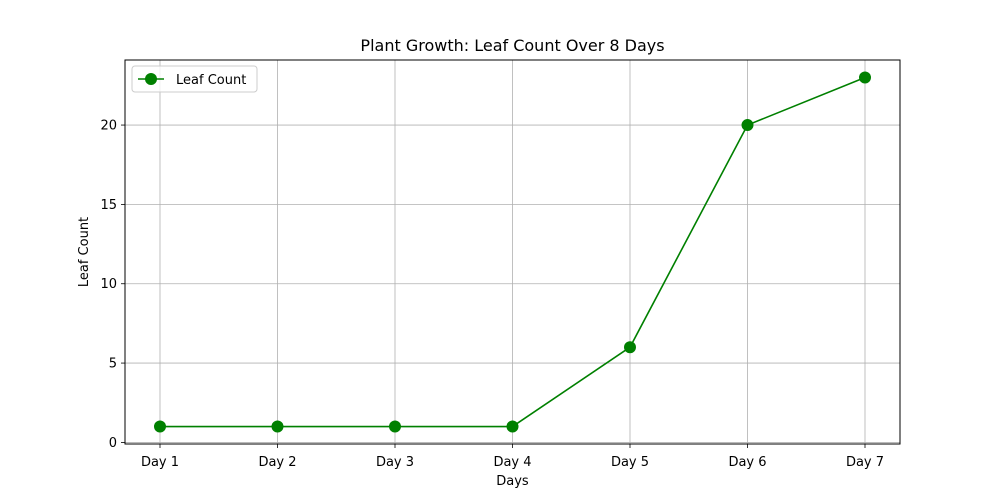 The image size is (1000, 504). I want to click on legend-marker-swatch, so click(151, 79).